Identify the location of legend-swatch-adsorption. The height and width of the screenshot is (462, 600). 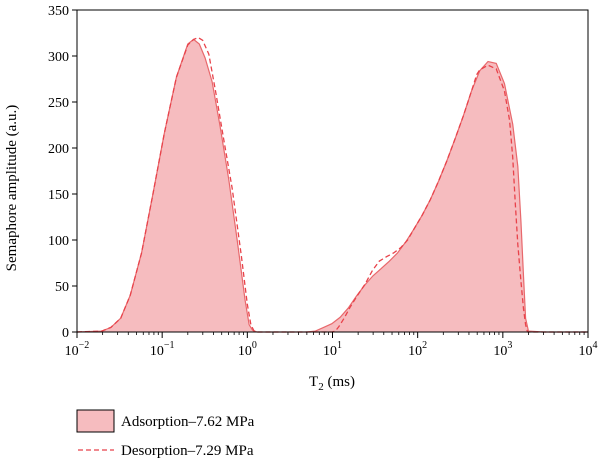
(95, 421).